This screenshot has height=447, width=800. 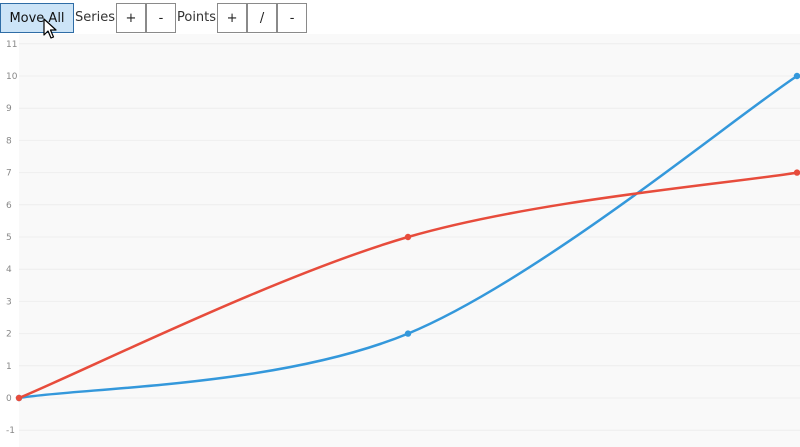 What do you see at coordinates (196, 17) in the screenshot?
I see `points-label: Points` at bounding box center [196, 17].